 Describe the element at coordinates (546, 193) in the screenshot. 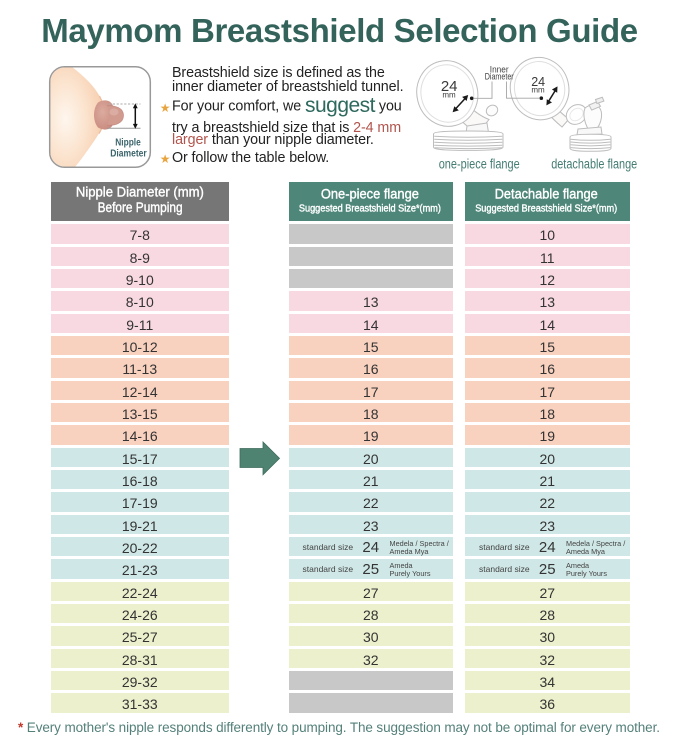

I see `svg-text: Detachable flange` at that location.